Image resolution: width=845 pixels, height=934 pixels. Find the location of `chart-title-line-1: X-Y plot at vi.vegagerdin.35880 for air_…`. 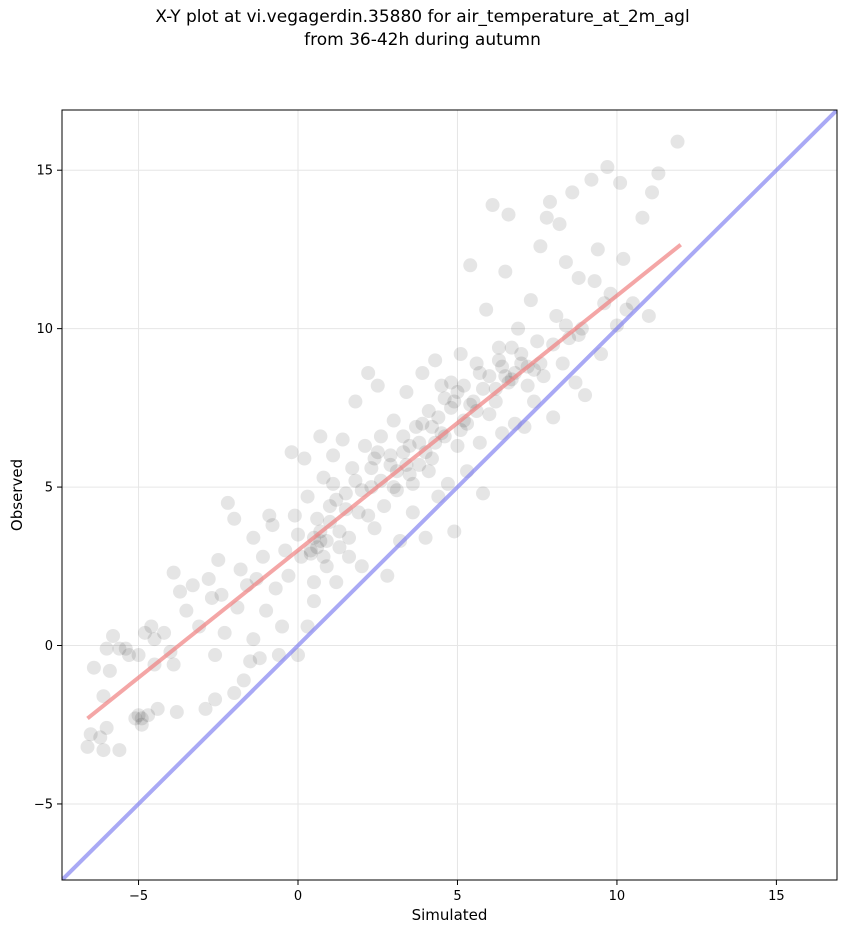

chart-title-line-1: X-Y plot at vi.vegagerdin.35880 for air_… is located at coordinates (422, 17).